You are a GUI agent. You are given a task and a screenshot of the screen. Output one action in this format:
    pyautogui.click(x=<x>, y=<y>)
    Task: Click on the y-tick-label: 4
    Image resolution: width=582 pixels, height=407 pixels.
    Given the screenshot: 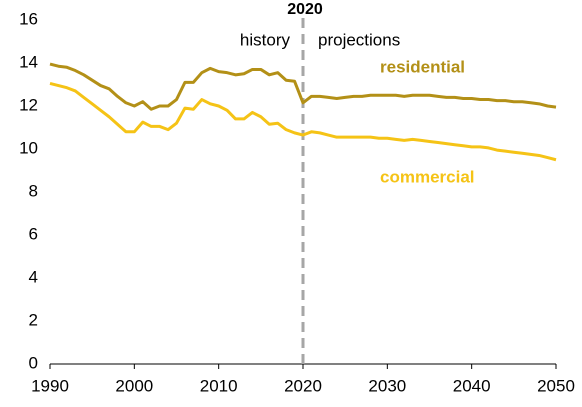 What is the action you would take?
    pyautogui.click(x=33, y=276)
    